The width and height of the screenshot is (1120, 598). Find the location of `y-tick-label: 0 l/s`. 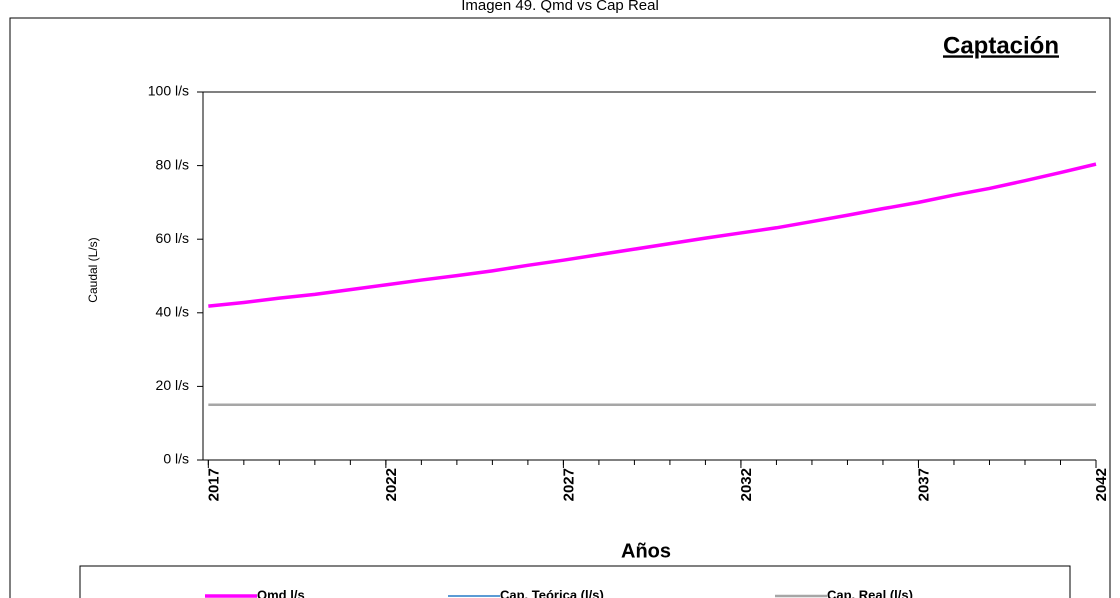

y-tick-label: 0 l/s is located at coordinates (176, 459).